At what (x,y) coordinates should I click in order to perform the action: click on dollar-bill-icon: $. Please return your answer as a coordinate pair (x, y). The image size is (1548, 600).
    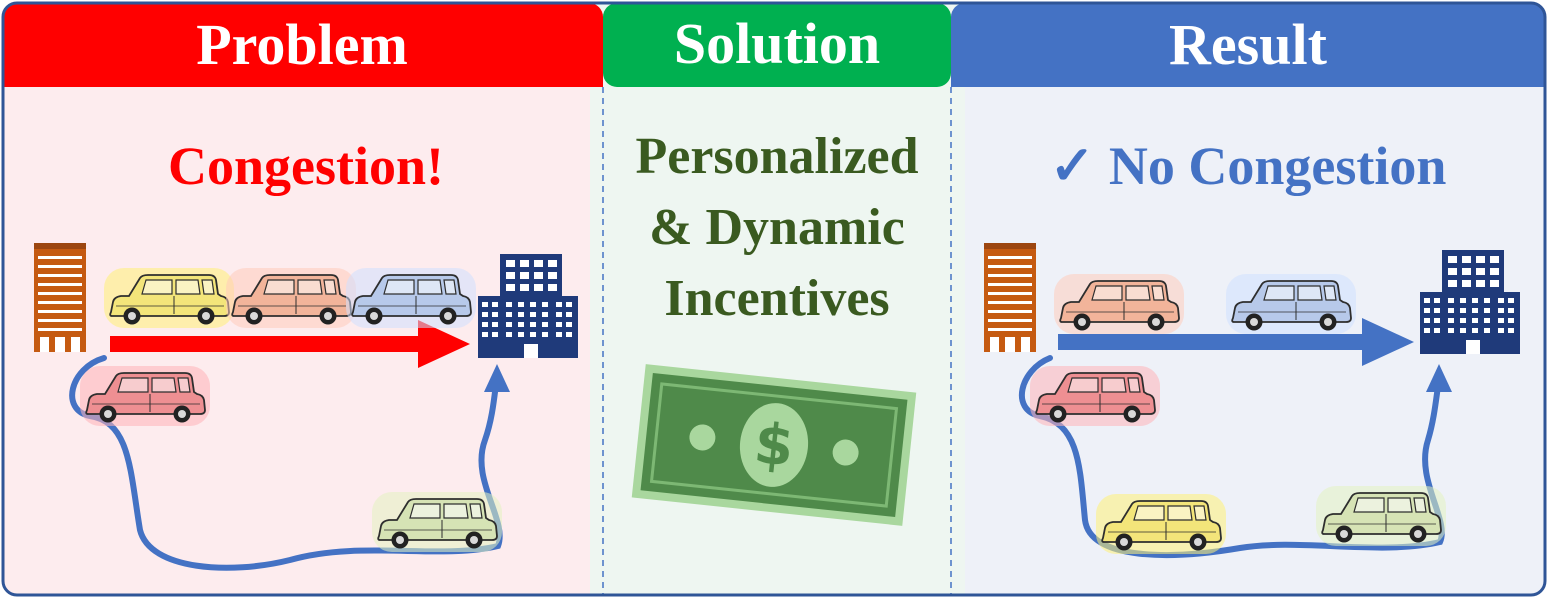
    Looking at the image, I should click on (774, 445).